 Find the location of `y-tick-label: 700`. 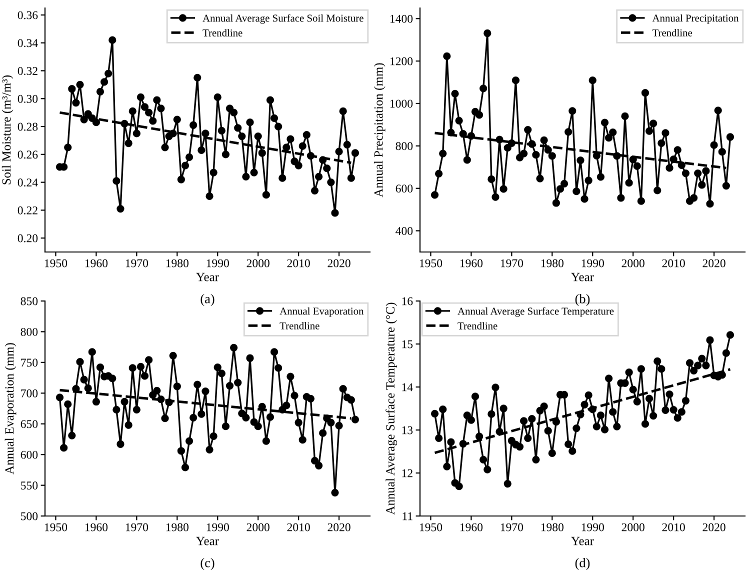

y-tick-label: 700 is located at coordinates (29, 393).